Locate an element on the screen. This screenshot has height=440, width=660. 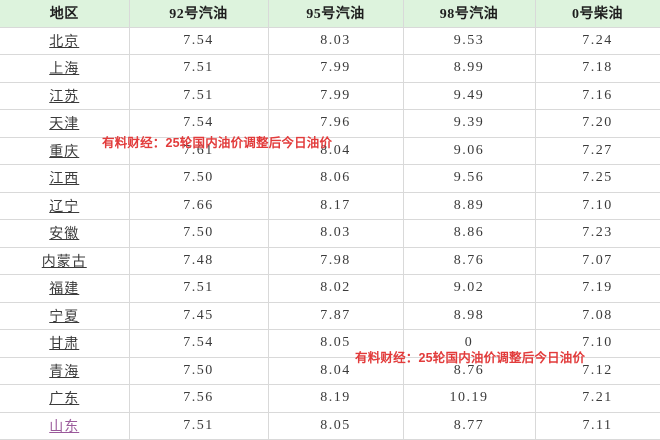
table-row: 上海 7.51 7.99 8.99 7.18 is located at coordinates (330, 68).